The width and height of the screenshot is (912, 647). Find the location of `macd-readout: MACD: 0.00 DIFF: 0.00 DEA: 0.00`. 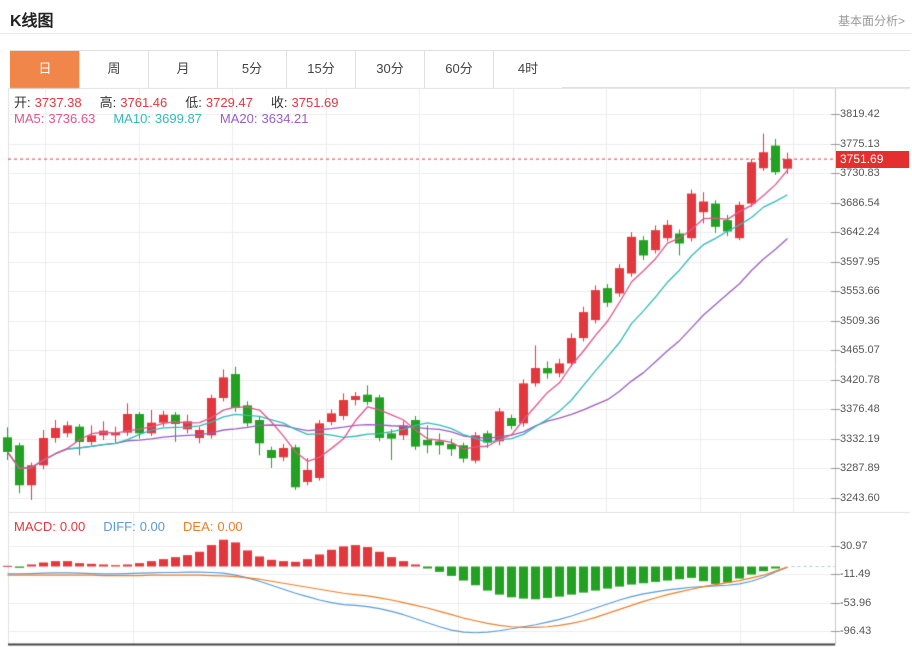

macd-readout: MACD: 0.00 DIFF: 0.00 DEA: 0.00 is located at coordinates (137, 526).